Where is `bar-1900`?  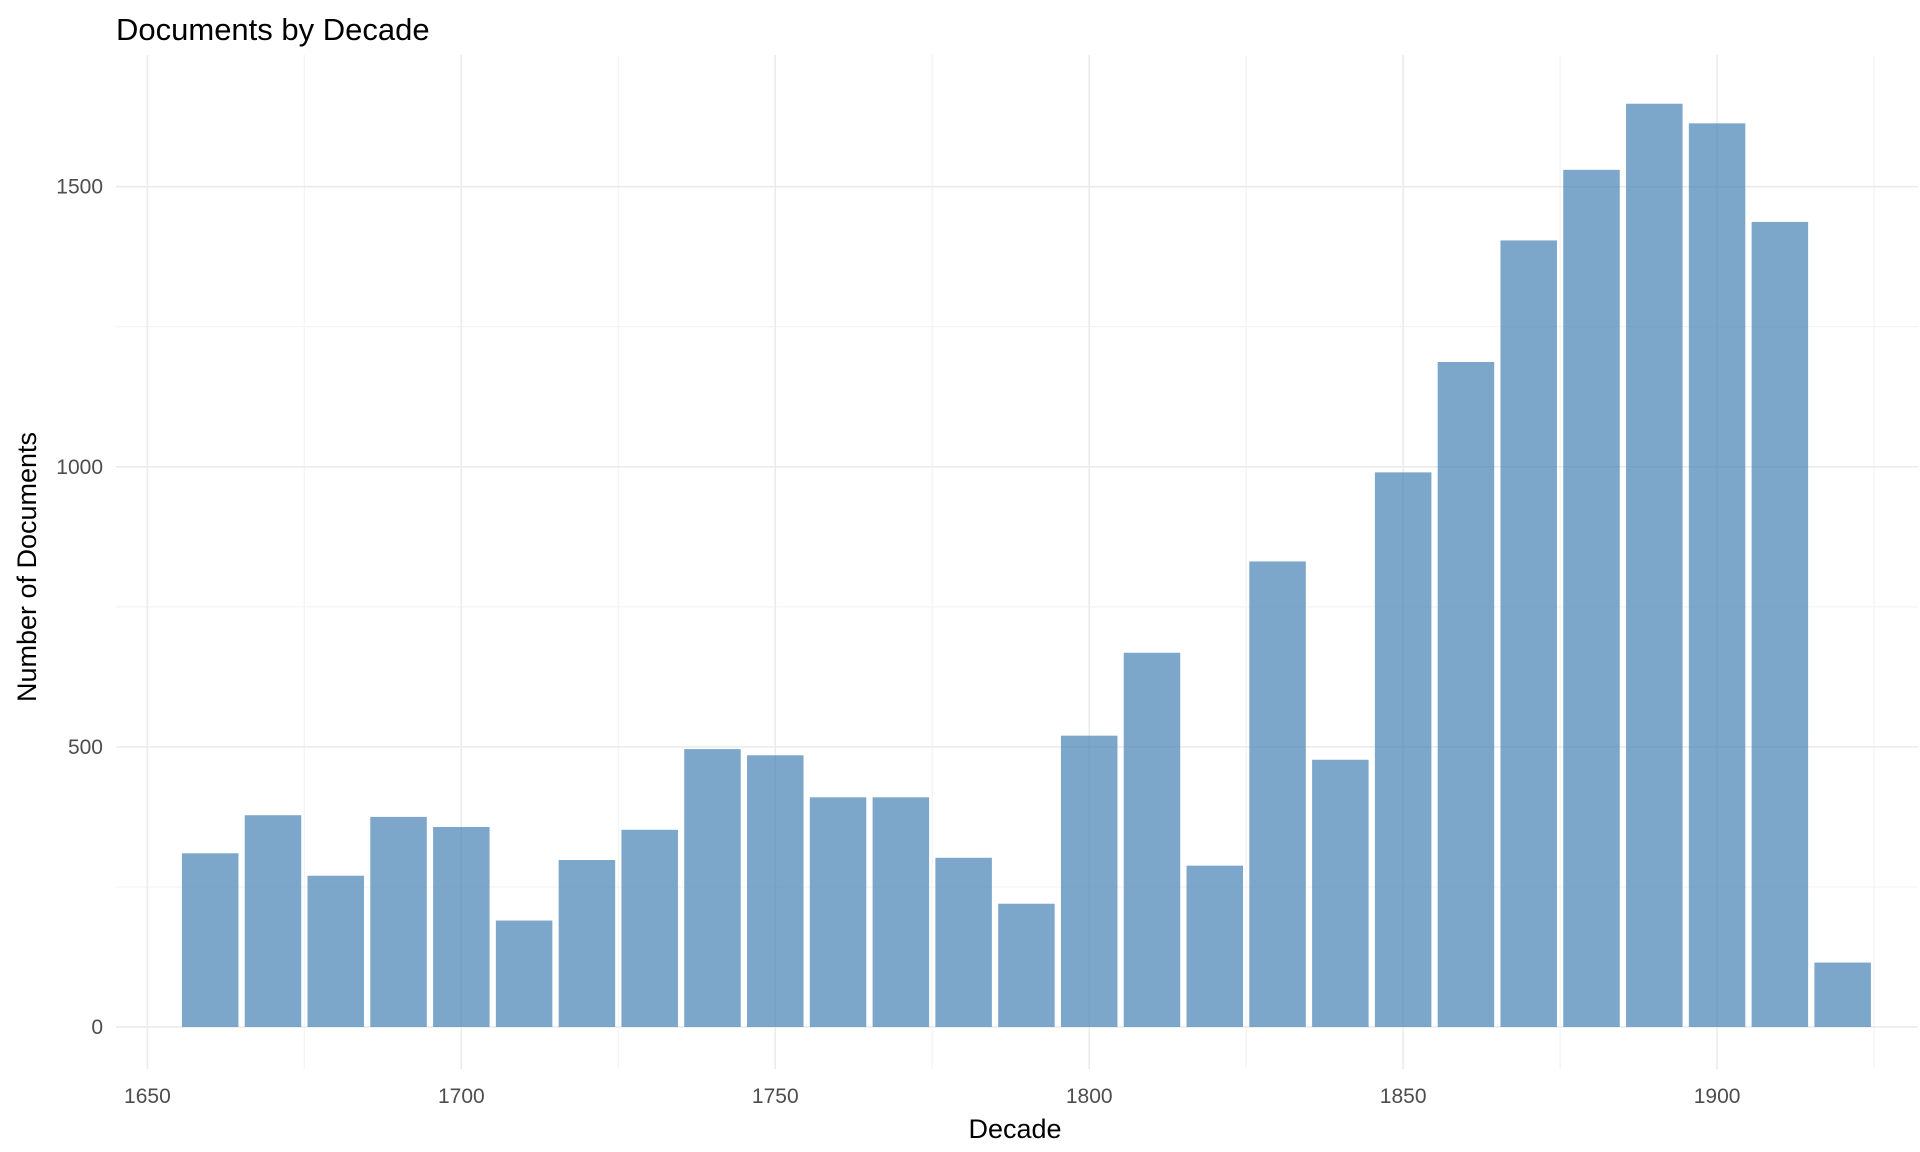 bar-1900 is located at coordinates (1717, 575).